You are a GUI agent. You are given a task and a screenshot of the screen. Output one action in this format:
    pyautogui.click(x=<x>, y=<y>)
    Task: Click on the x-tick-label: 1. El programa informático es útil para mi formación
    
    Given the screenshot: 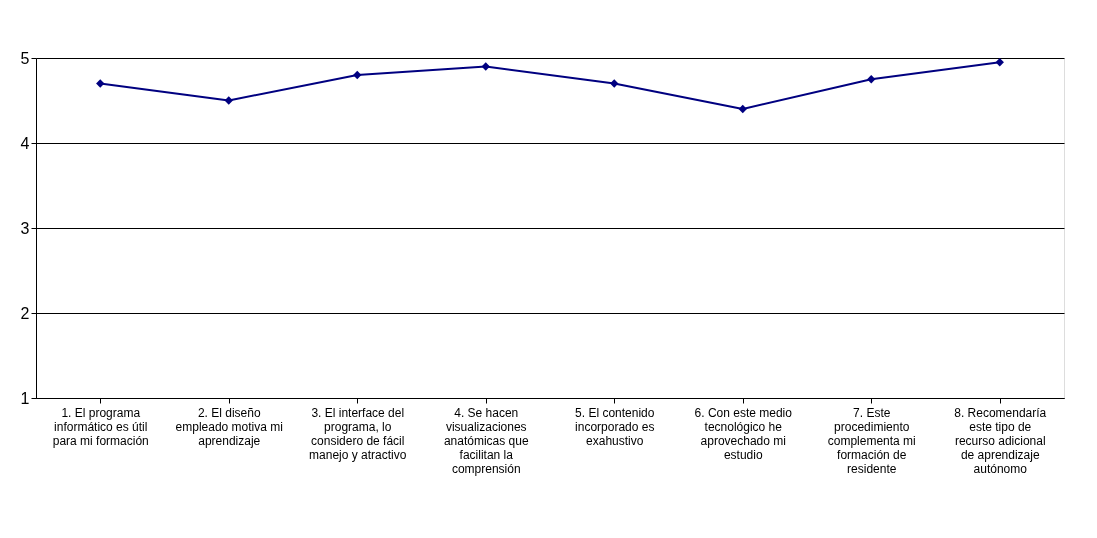 What is the action you would take?
    pyautogui.click(x=100, y=426)
    